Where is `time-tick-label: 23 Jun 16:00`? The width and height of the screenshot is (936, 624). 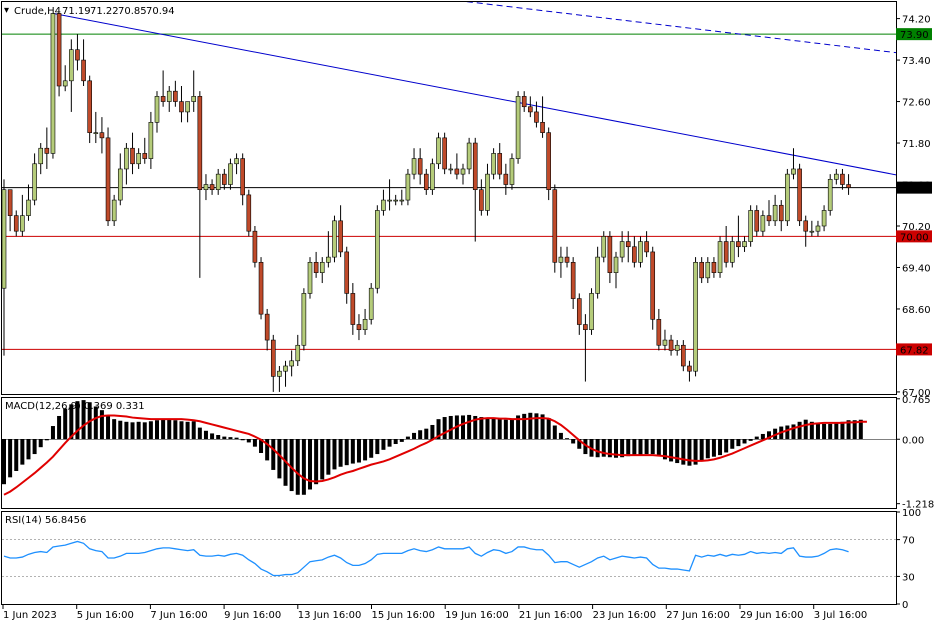 time-tick-label: 23 Jun 16:00 is located at coordinates (625, 615).